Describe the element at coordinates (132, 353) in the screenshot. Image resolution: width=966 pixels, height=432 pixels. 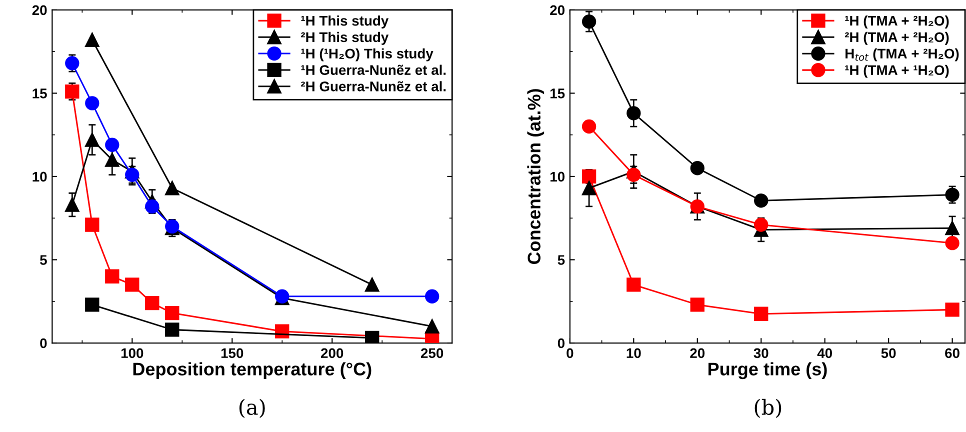
I see `x-tick-label: 100` at that location.